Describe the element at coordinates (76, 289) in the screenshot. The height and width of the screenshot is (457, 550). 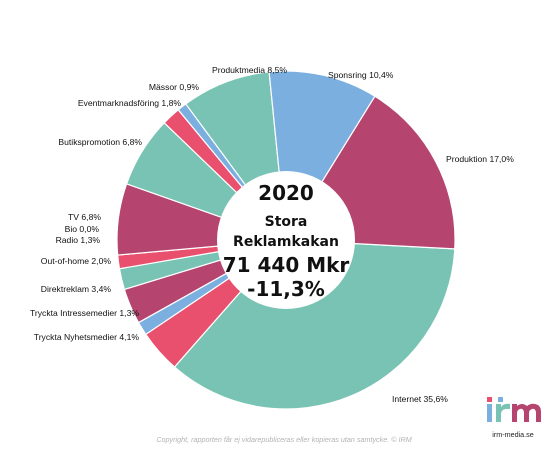
I see `slice-label-4: Direktreklam 3,4%` at that location.